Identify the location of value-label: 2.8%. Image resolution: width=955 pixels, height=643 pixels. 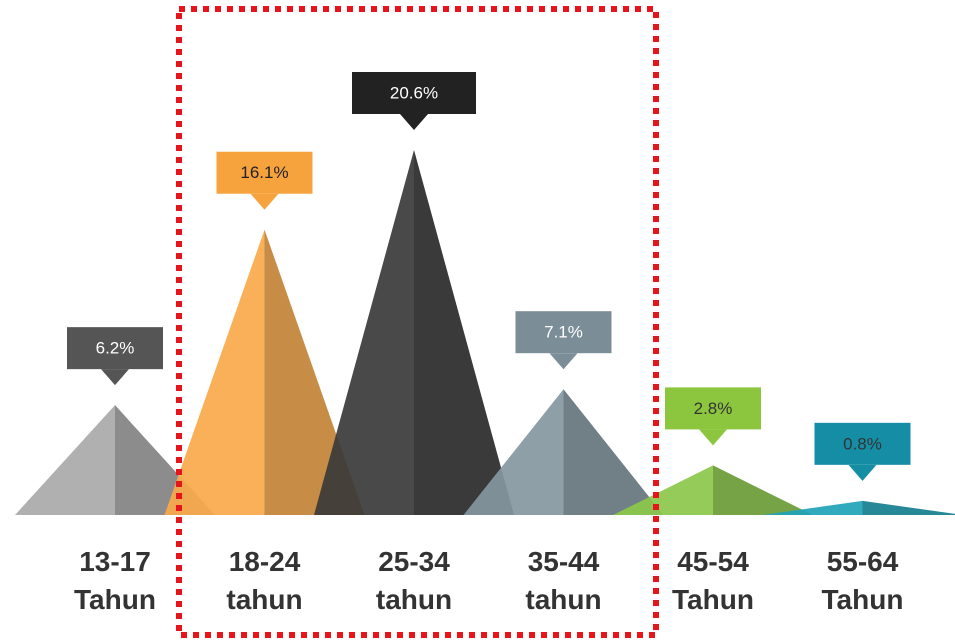
(713, 408).